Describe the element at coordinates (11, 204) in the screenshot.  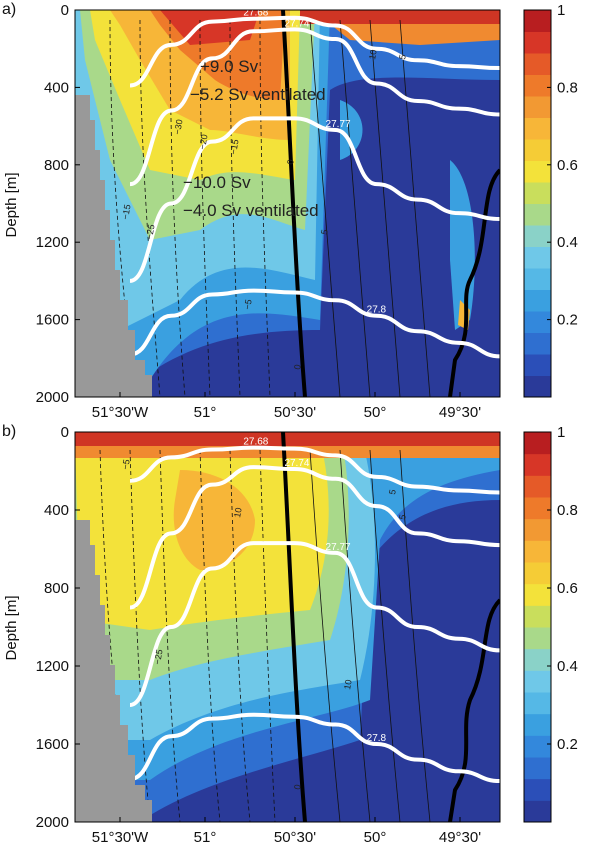
I see `y-axis-label-a: Depth [m]` at that location.